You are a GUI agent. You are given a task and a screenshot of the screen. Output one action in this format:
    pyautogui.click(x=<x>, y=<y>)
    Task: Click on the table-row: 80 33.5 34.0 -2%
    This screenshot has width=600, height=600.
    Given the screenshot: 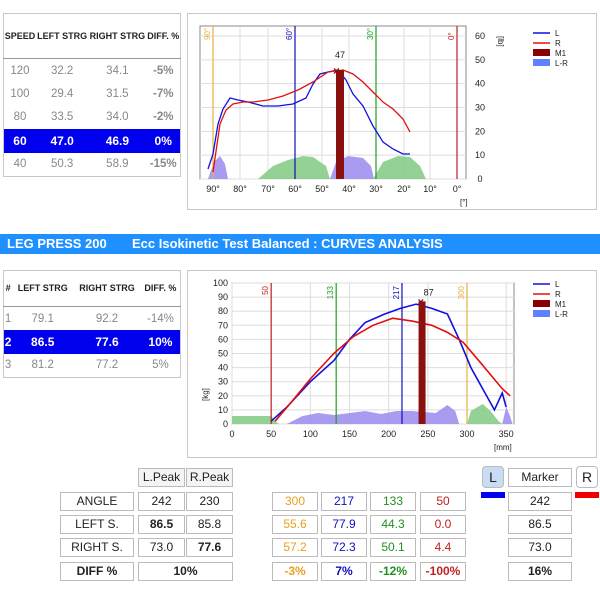 What is the action you would take?
    pyautogui.click(x=92, y=118)
    